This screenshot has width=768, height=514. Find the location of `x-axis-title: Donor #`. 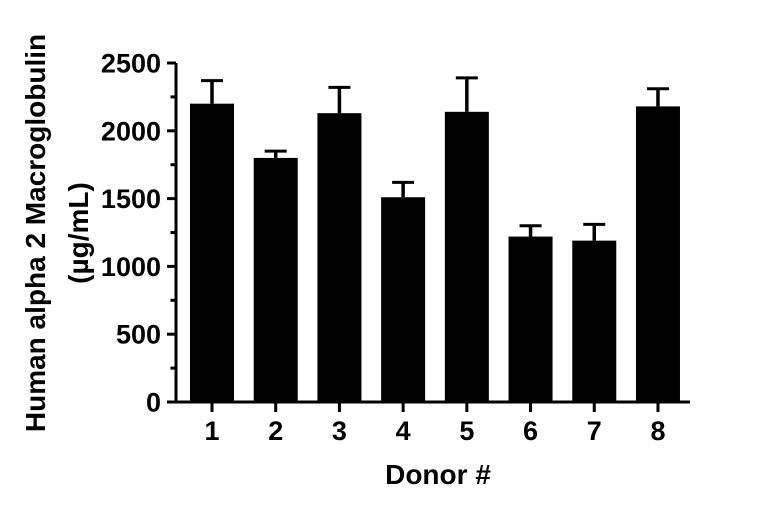

x-axis-title: Donor # is located at coordinates (438, 474).